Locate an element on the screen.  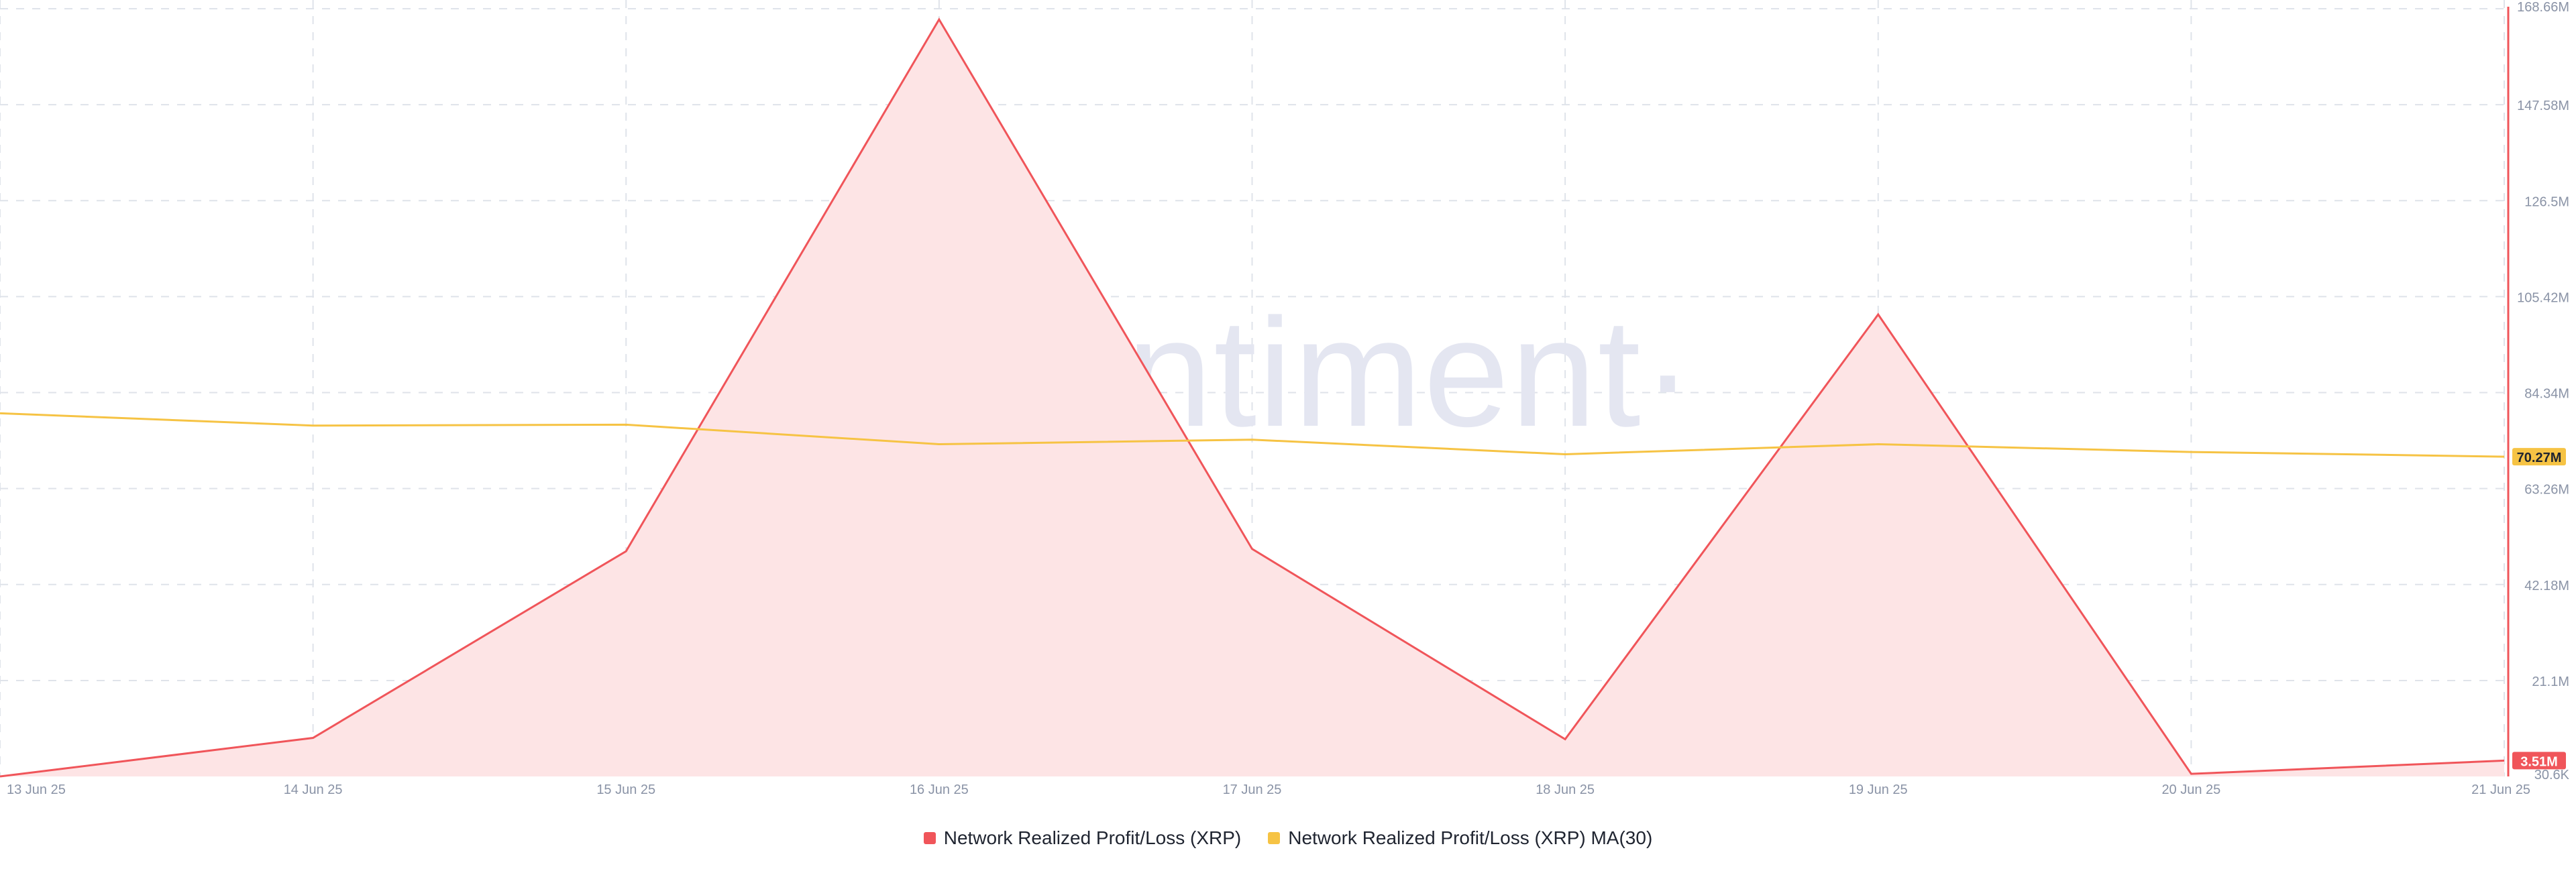
y-tick-label: 105.42M is located at coordinates (2543, 297).